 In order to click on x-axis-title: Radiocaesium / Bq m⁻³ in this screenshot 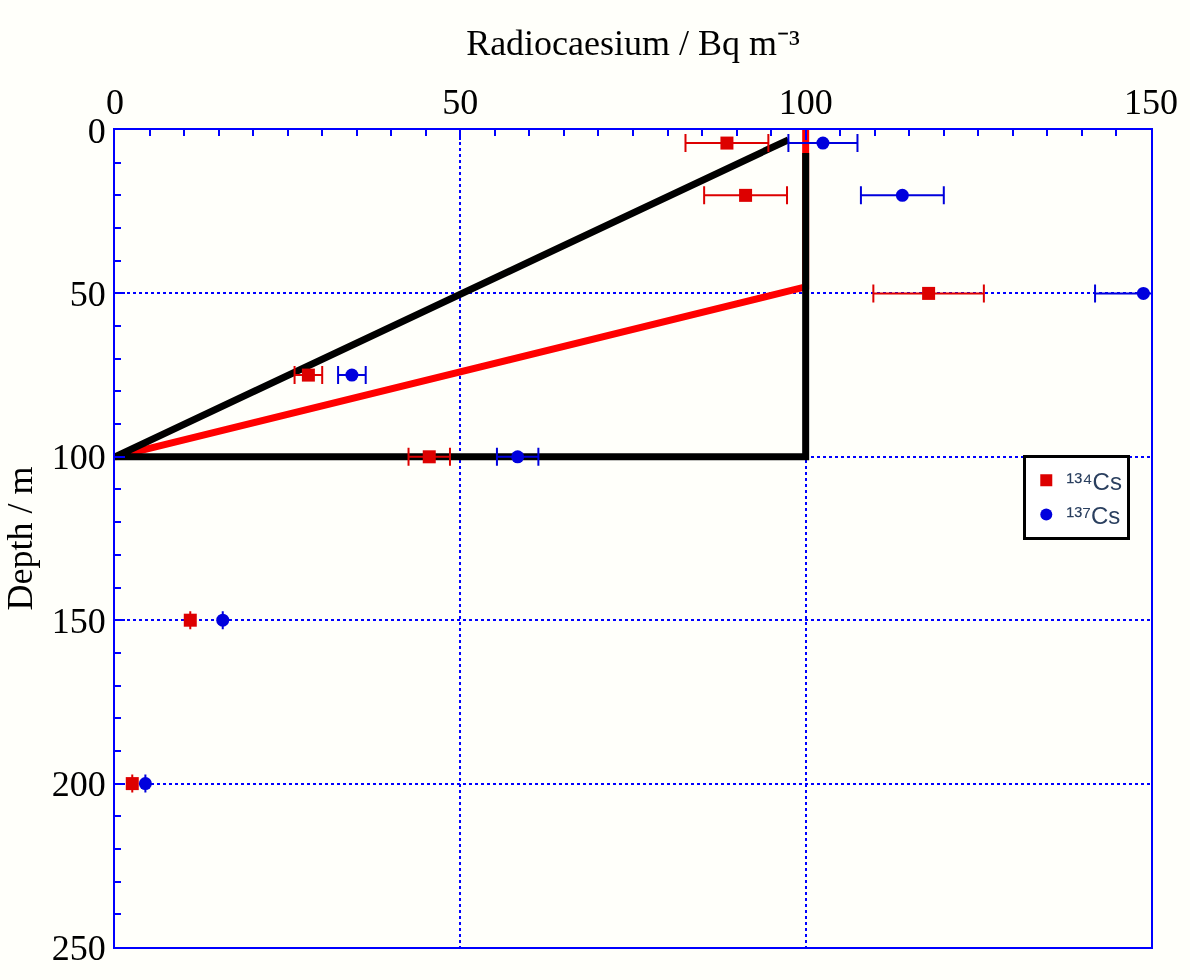, I will do `click(633, 43)`.